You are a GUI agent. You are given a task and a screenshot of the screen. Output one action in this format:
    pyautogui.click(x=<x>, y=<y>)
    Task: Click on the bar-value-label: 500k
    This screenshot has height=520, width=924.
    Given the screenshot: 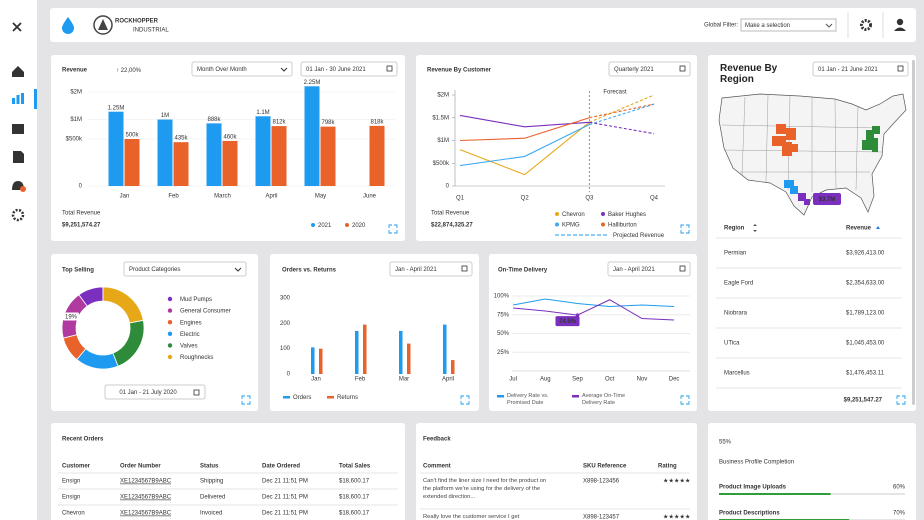 What is the action you would take?
    pyautogui.click(x=132, y=136)
    